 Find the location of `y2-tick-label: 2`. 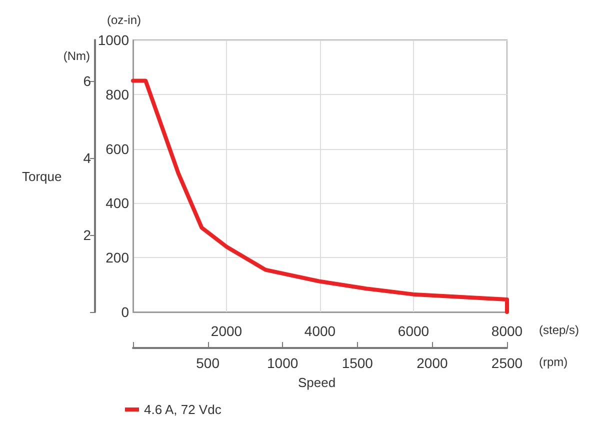

y2-tick-label: 2 is located at coordinates (87, 234).